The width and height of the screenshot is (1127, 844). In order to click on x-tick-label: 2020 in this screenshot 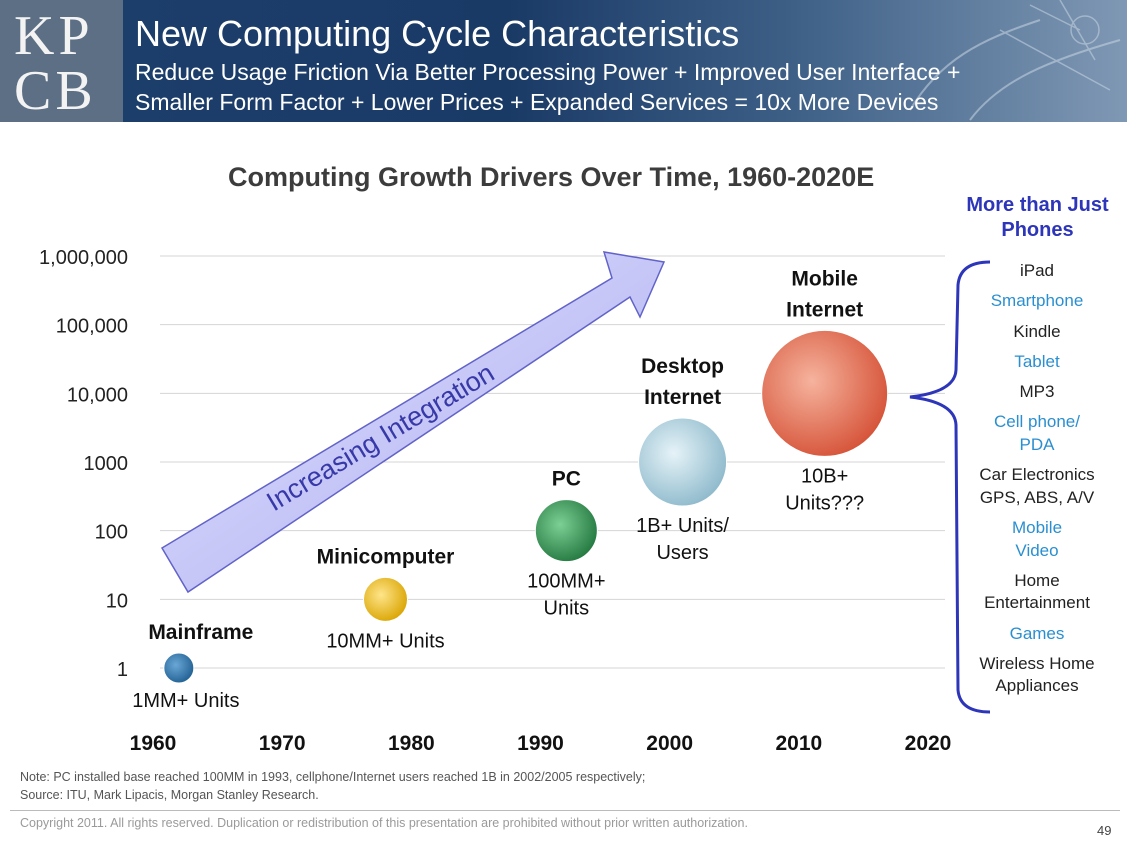, I will do `click(928, 743)`.